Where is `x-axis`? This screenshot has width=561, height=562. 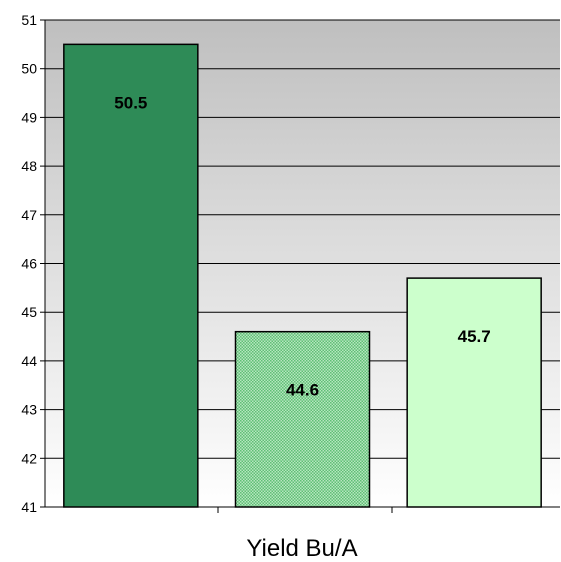
x-axis is located at coordinates (302, 509).